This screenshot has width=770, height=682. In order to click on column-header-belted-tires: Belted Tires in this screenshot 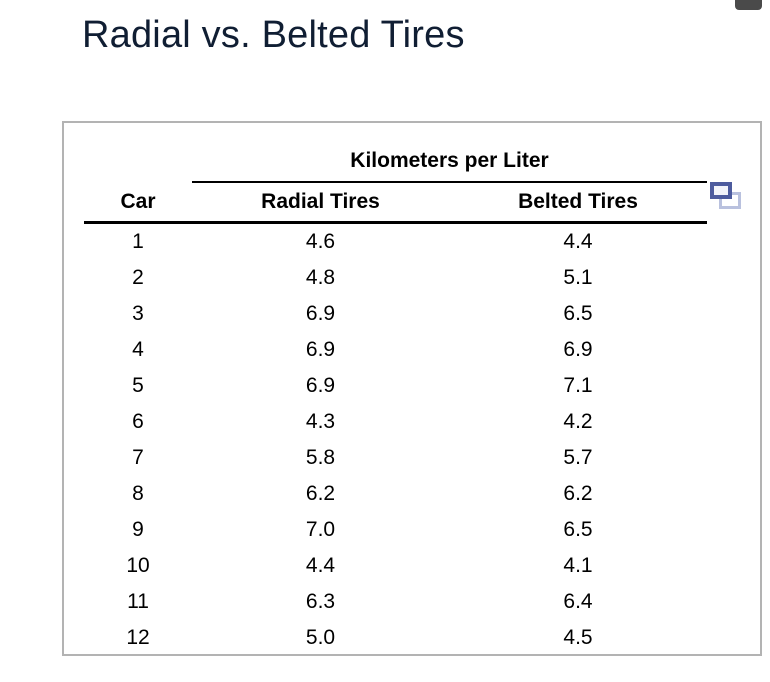, I will do `click(578, 203)`.